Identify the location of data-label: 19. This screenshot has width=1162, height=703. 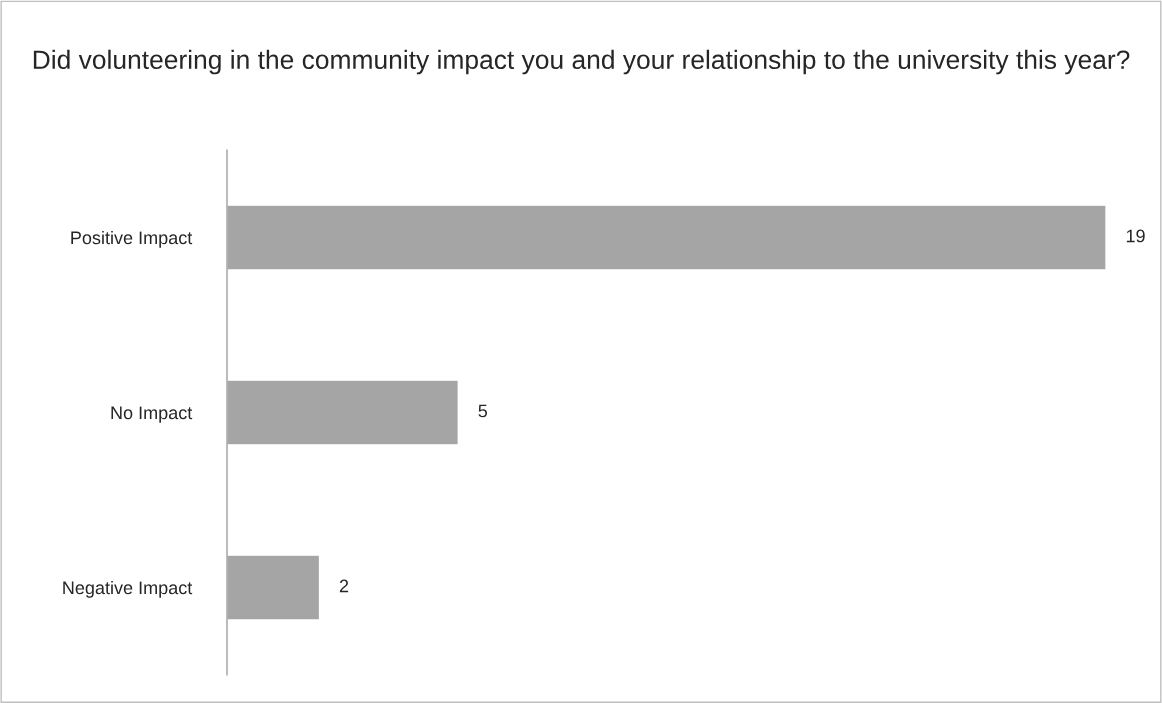
(1135, 236).